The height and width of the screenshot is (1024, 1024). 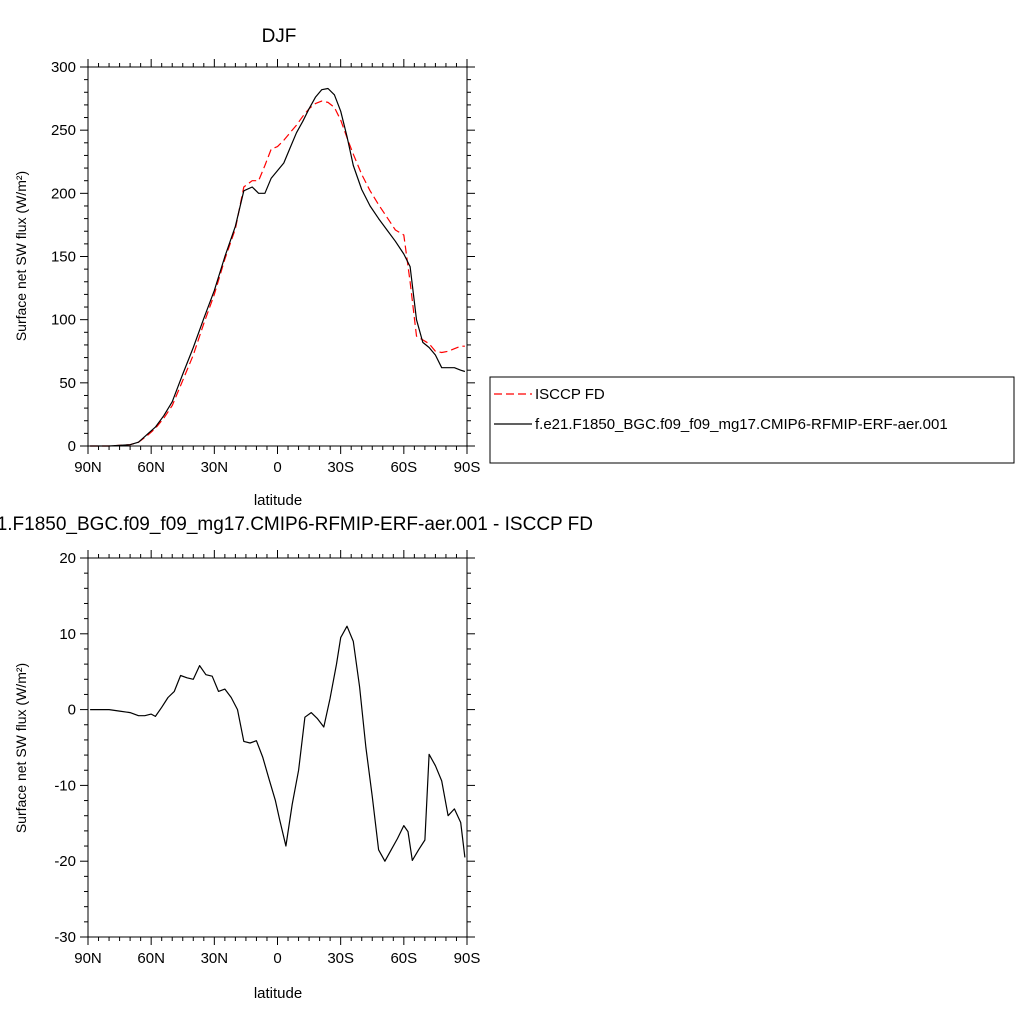 What do you see at coordinates (151, 958) in the screenshot?
I see `bottom-x-tick-label: 60N` at bounding box center [151, 958].